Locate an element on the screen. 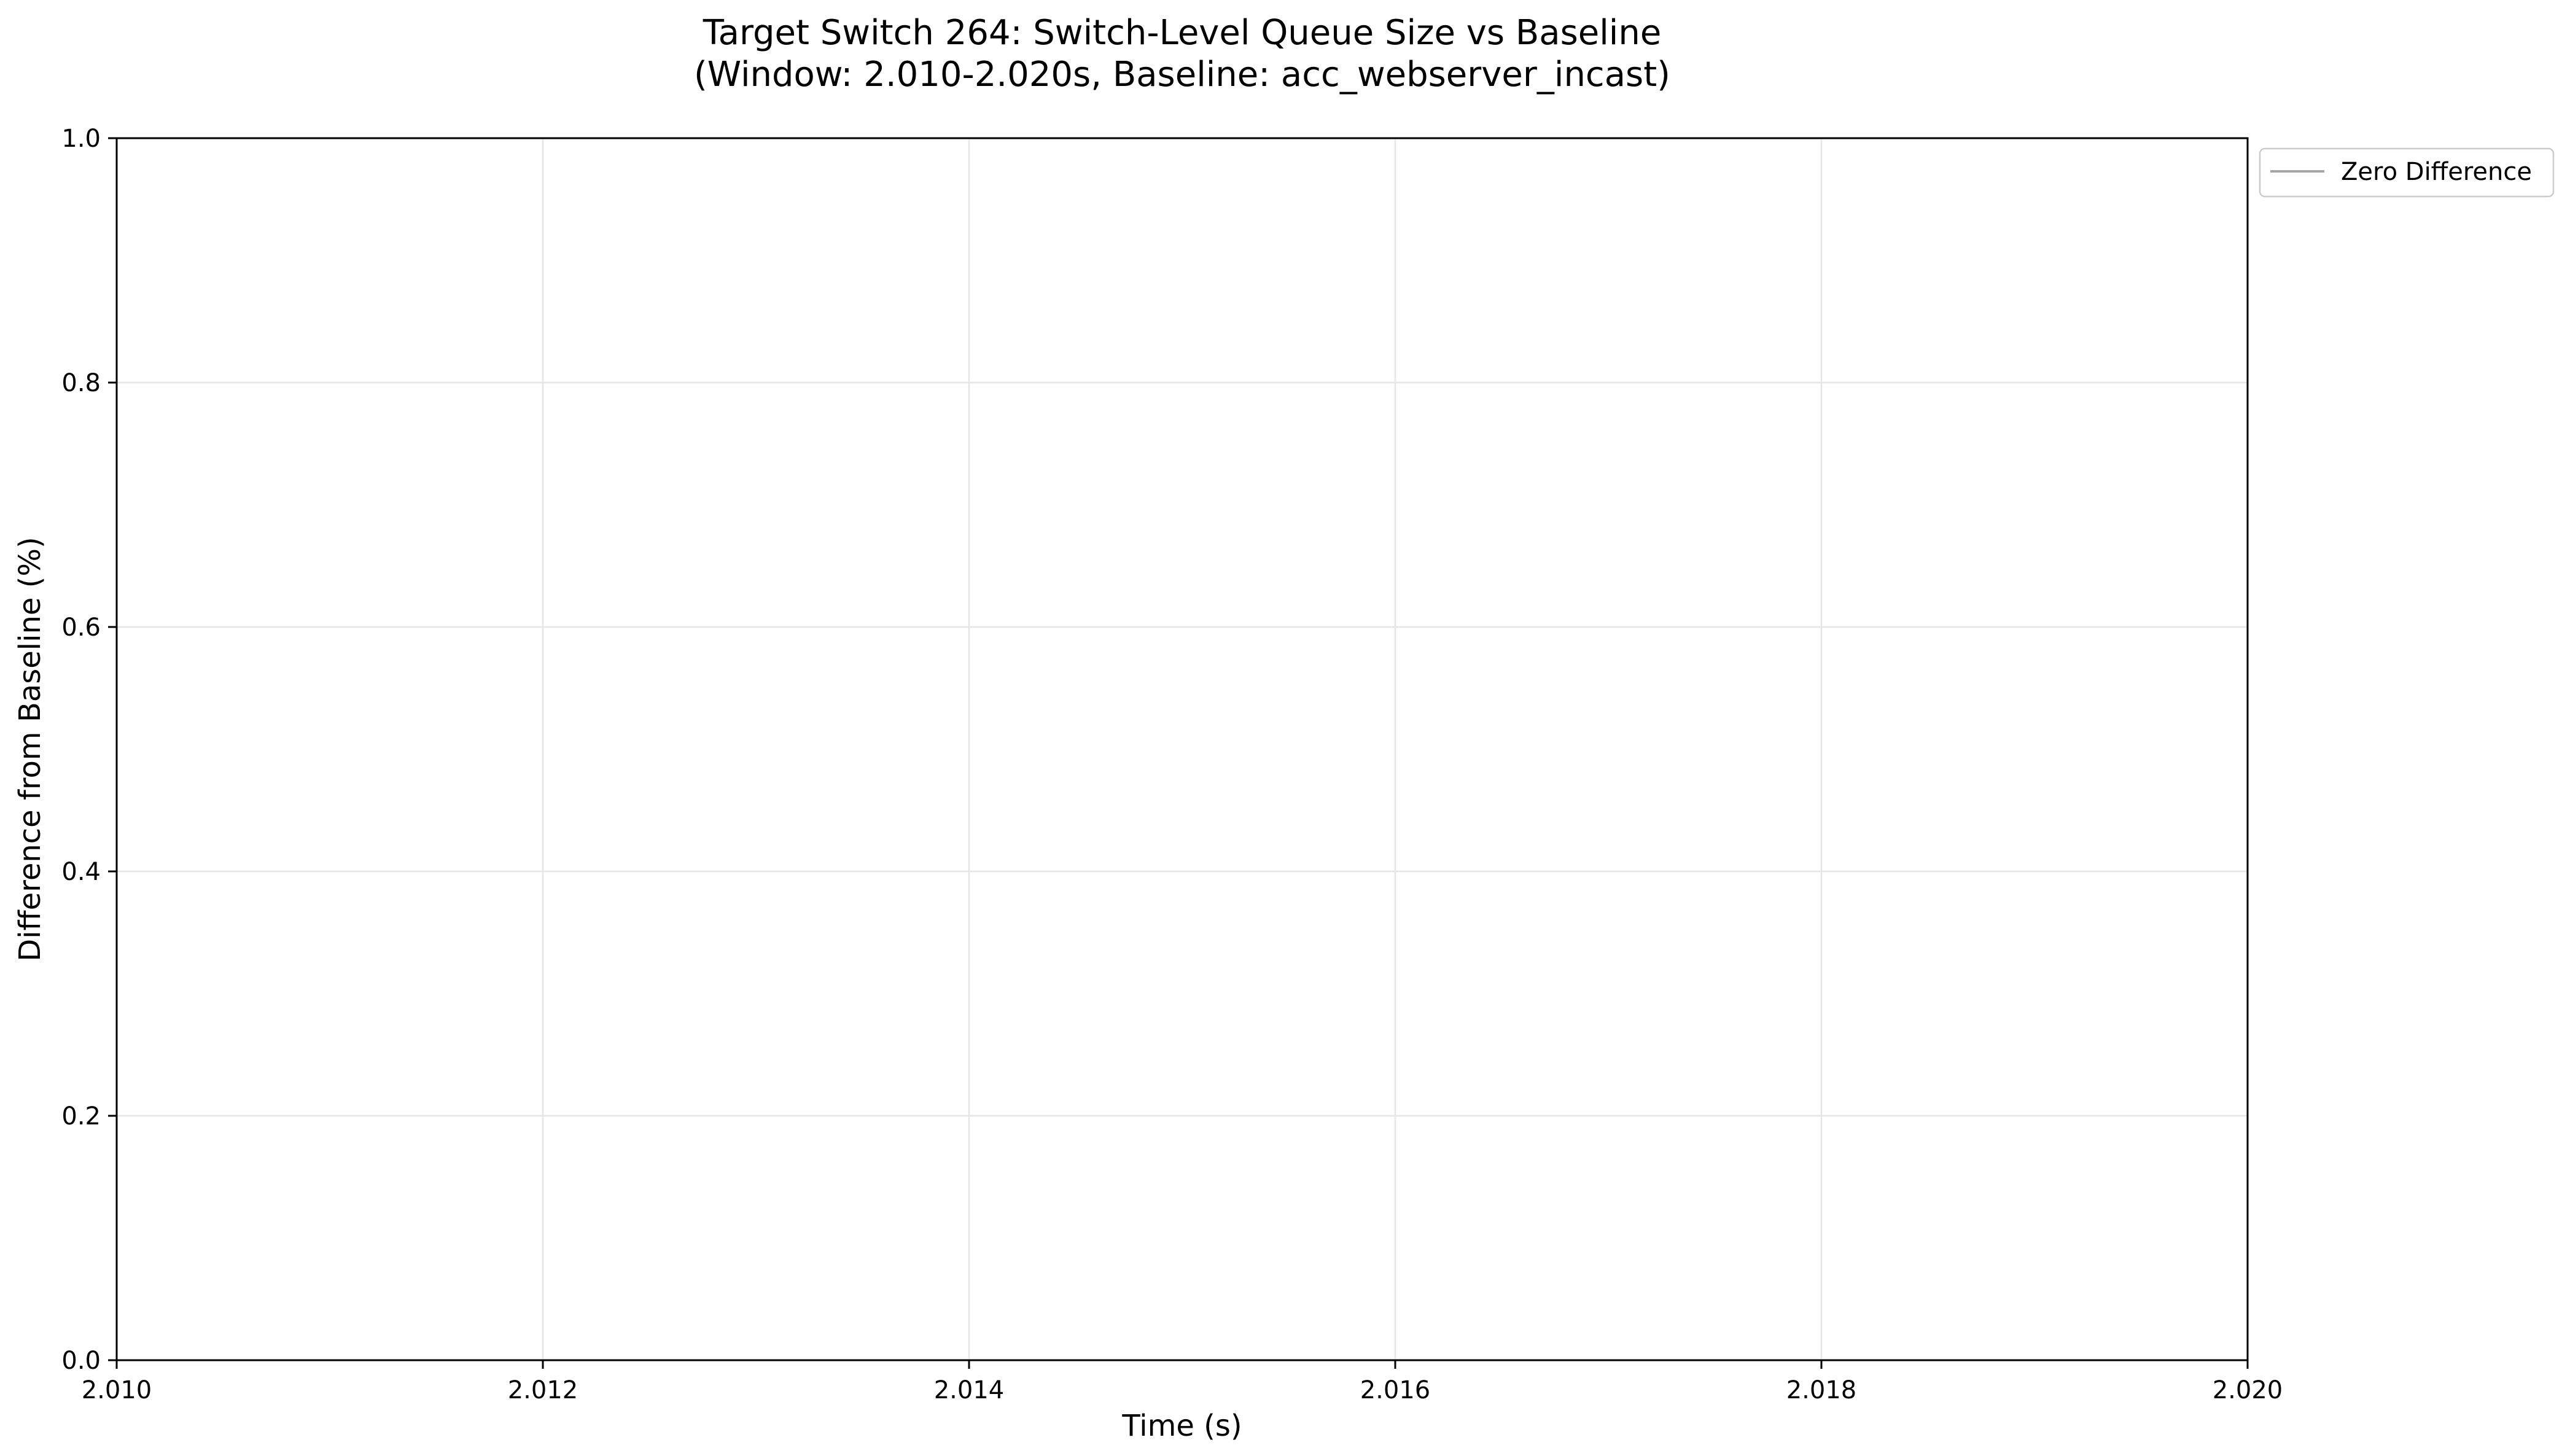  x-tick-label: 2.016 is located at coordinates (1395, 1390).